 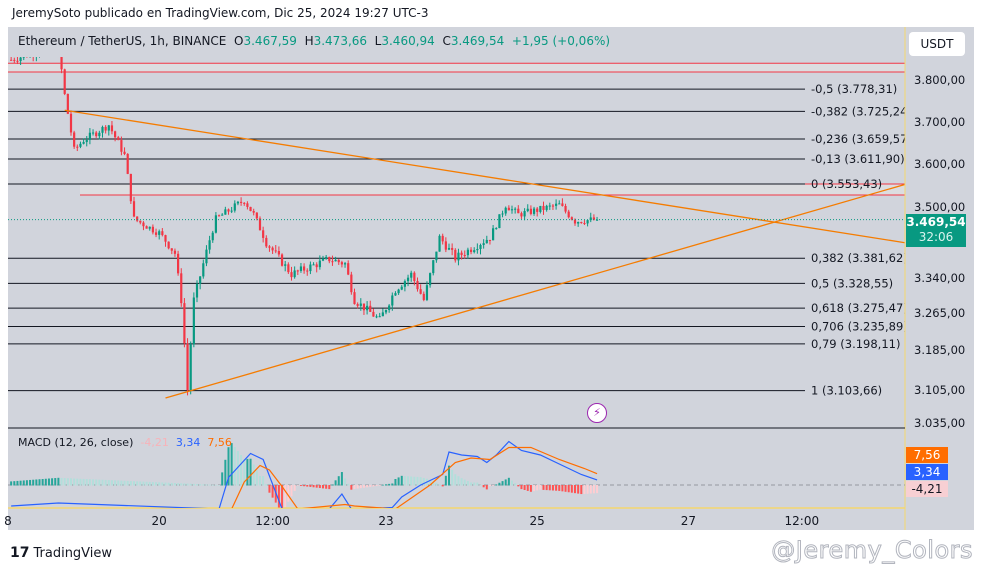 I want to click on fib-level-label: 0,706 (3.235,89), so click(x=859, y=326).